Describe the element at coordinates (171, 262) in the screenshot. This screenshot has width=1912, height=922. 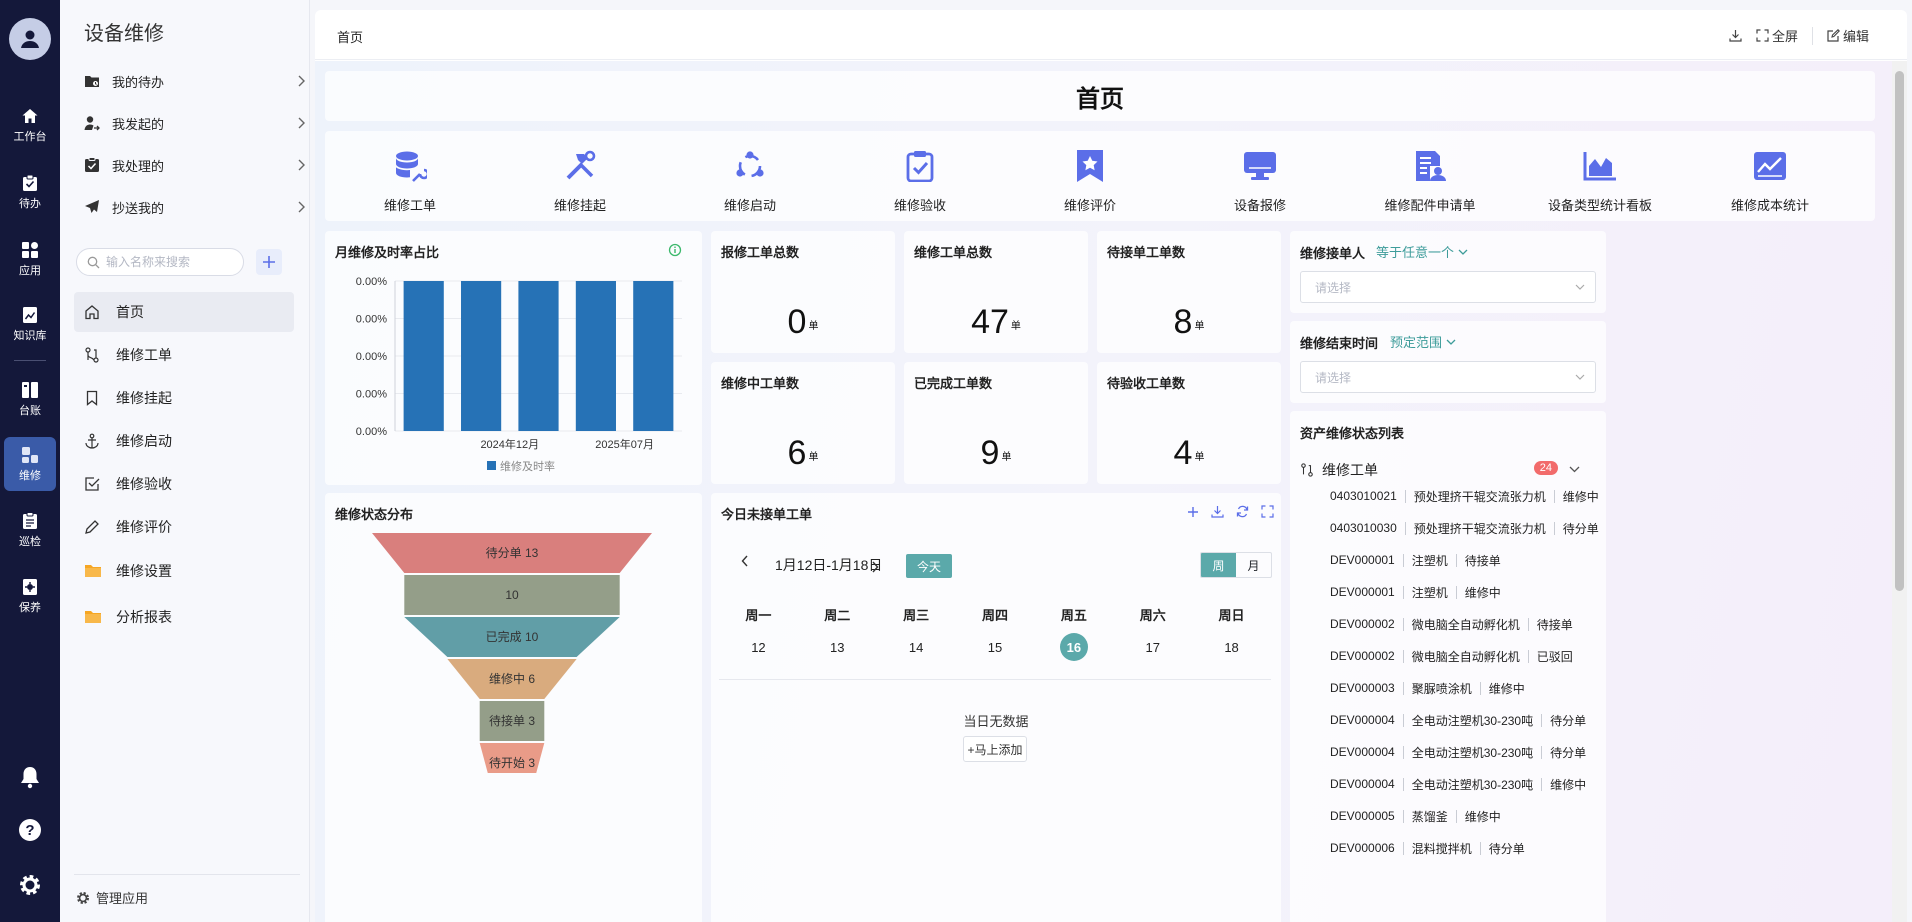
I see `search-input` at that location.